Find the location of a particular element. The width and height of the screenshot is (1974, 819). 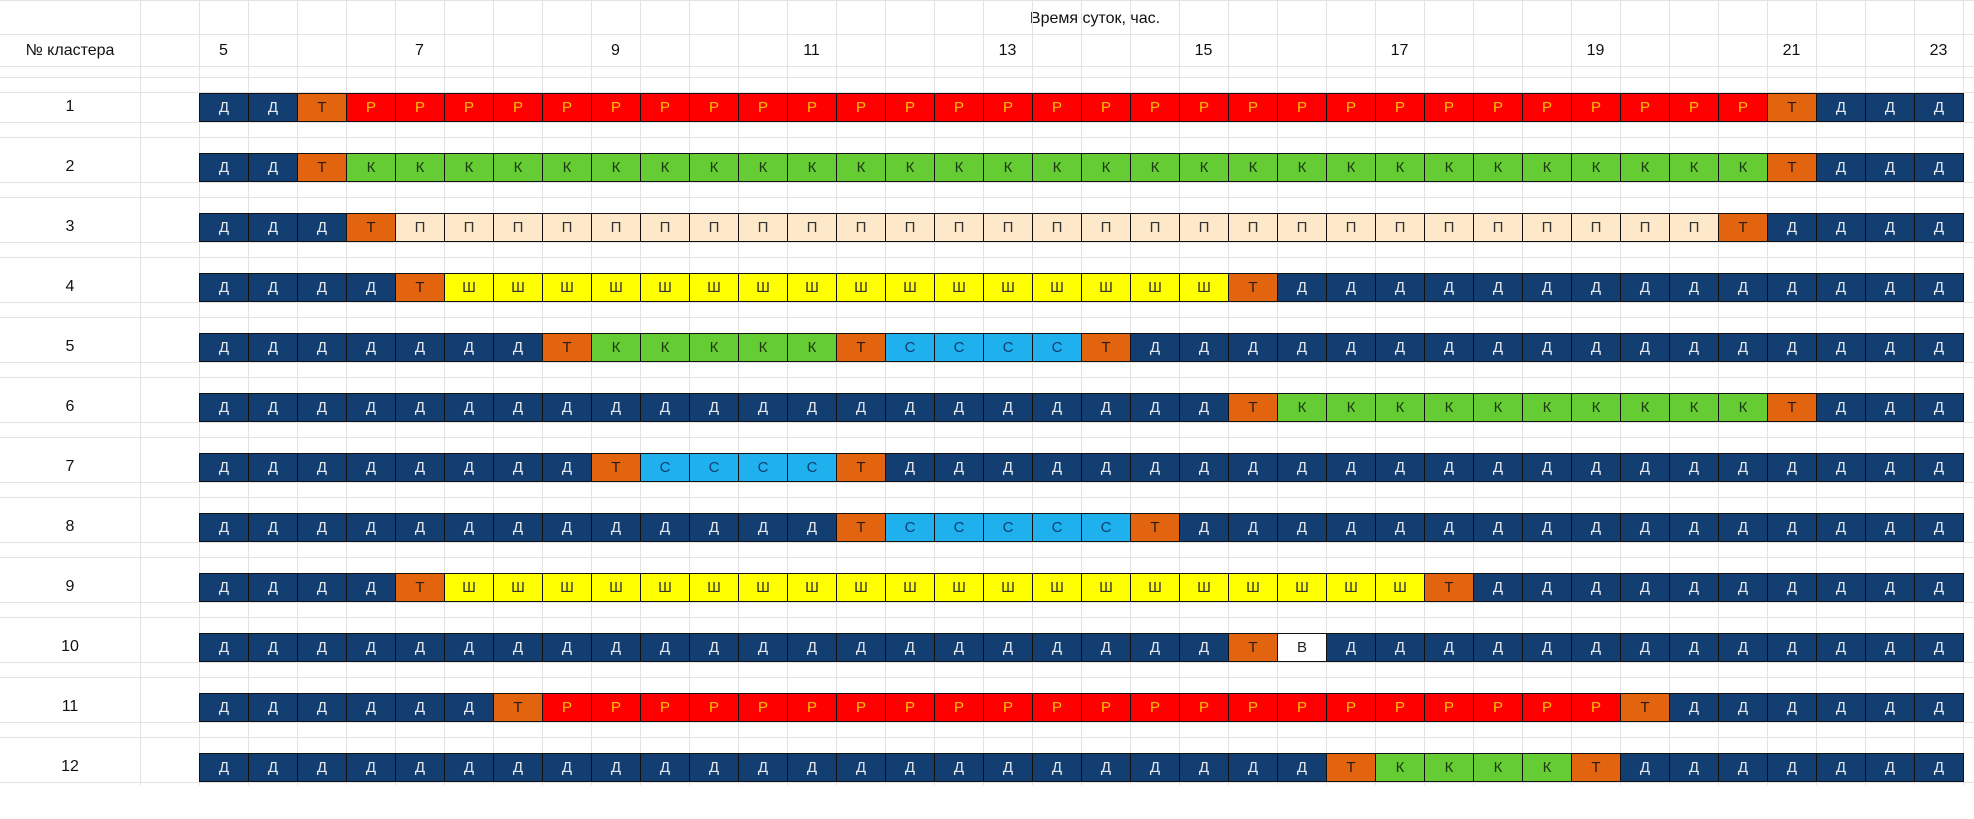

hour-label: 15 is located at coordinates (1203, 50).